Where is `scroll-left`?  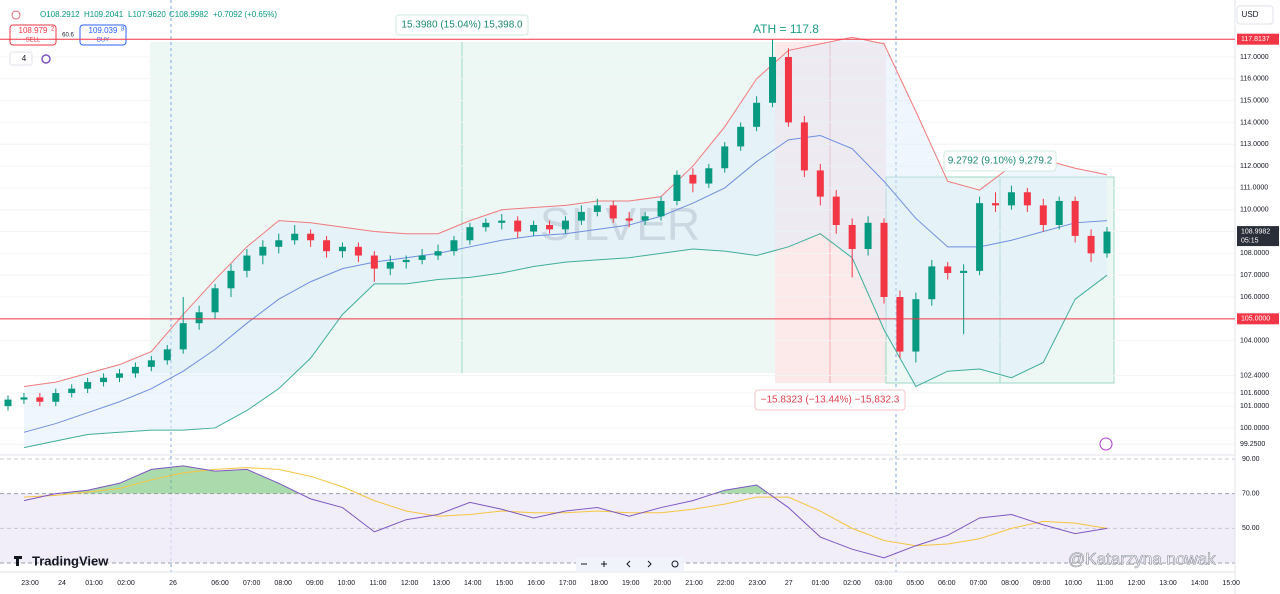
scroll-left is located at coordinates (628, 564).